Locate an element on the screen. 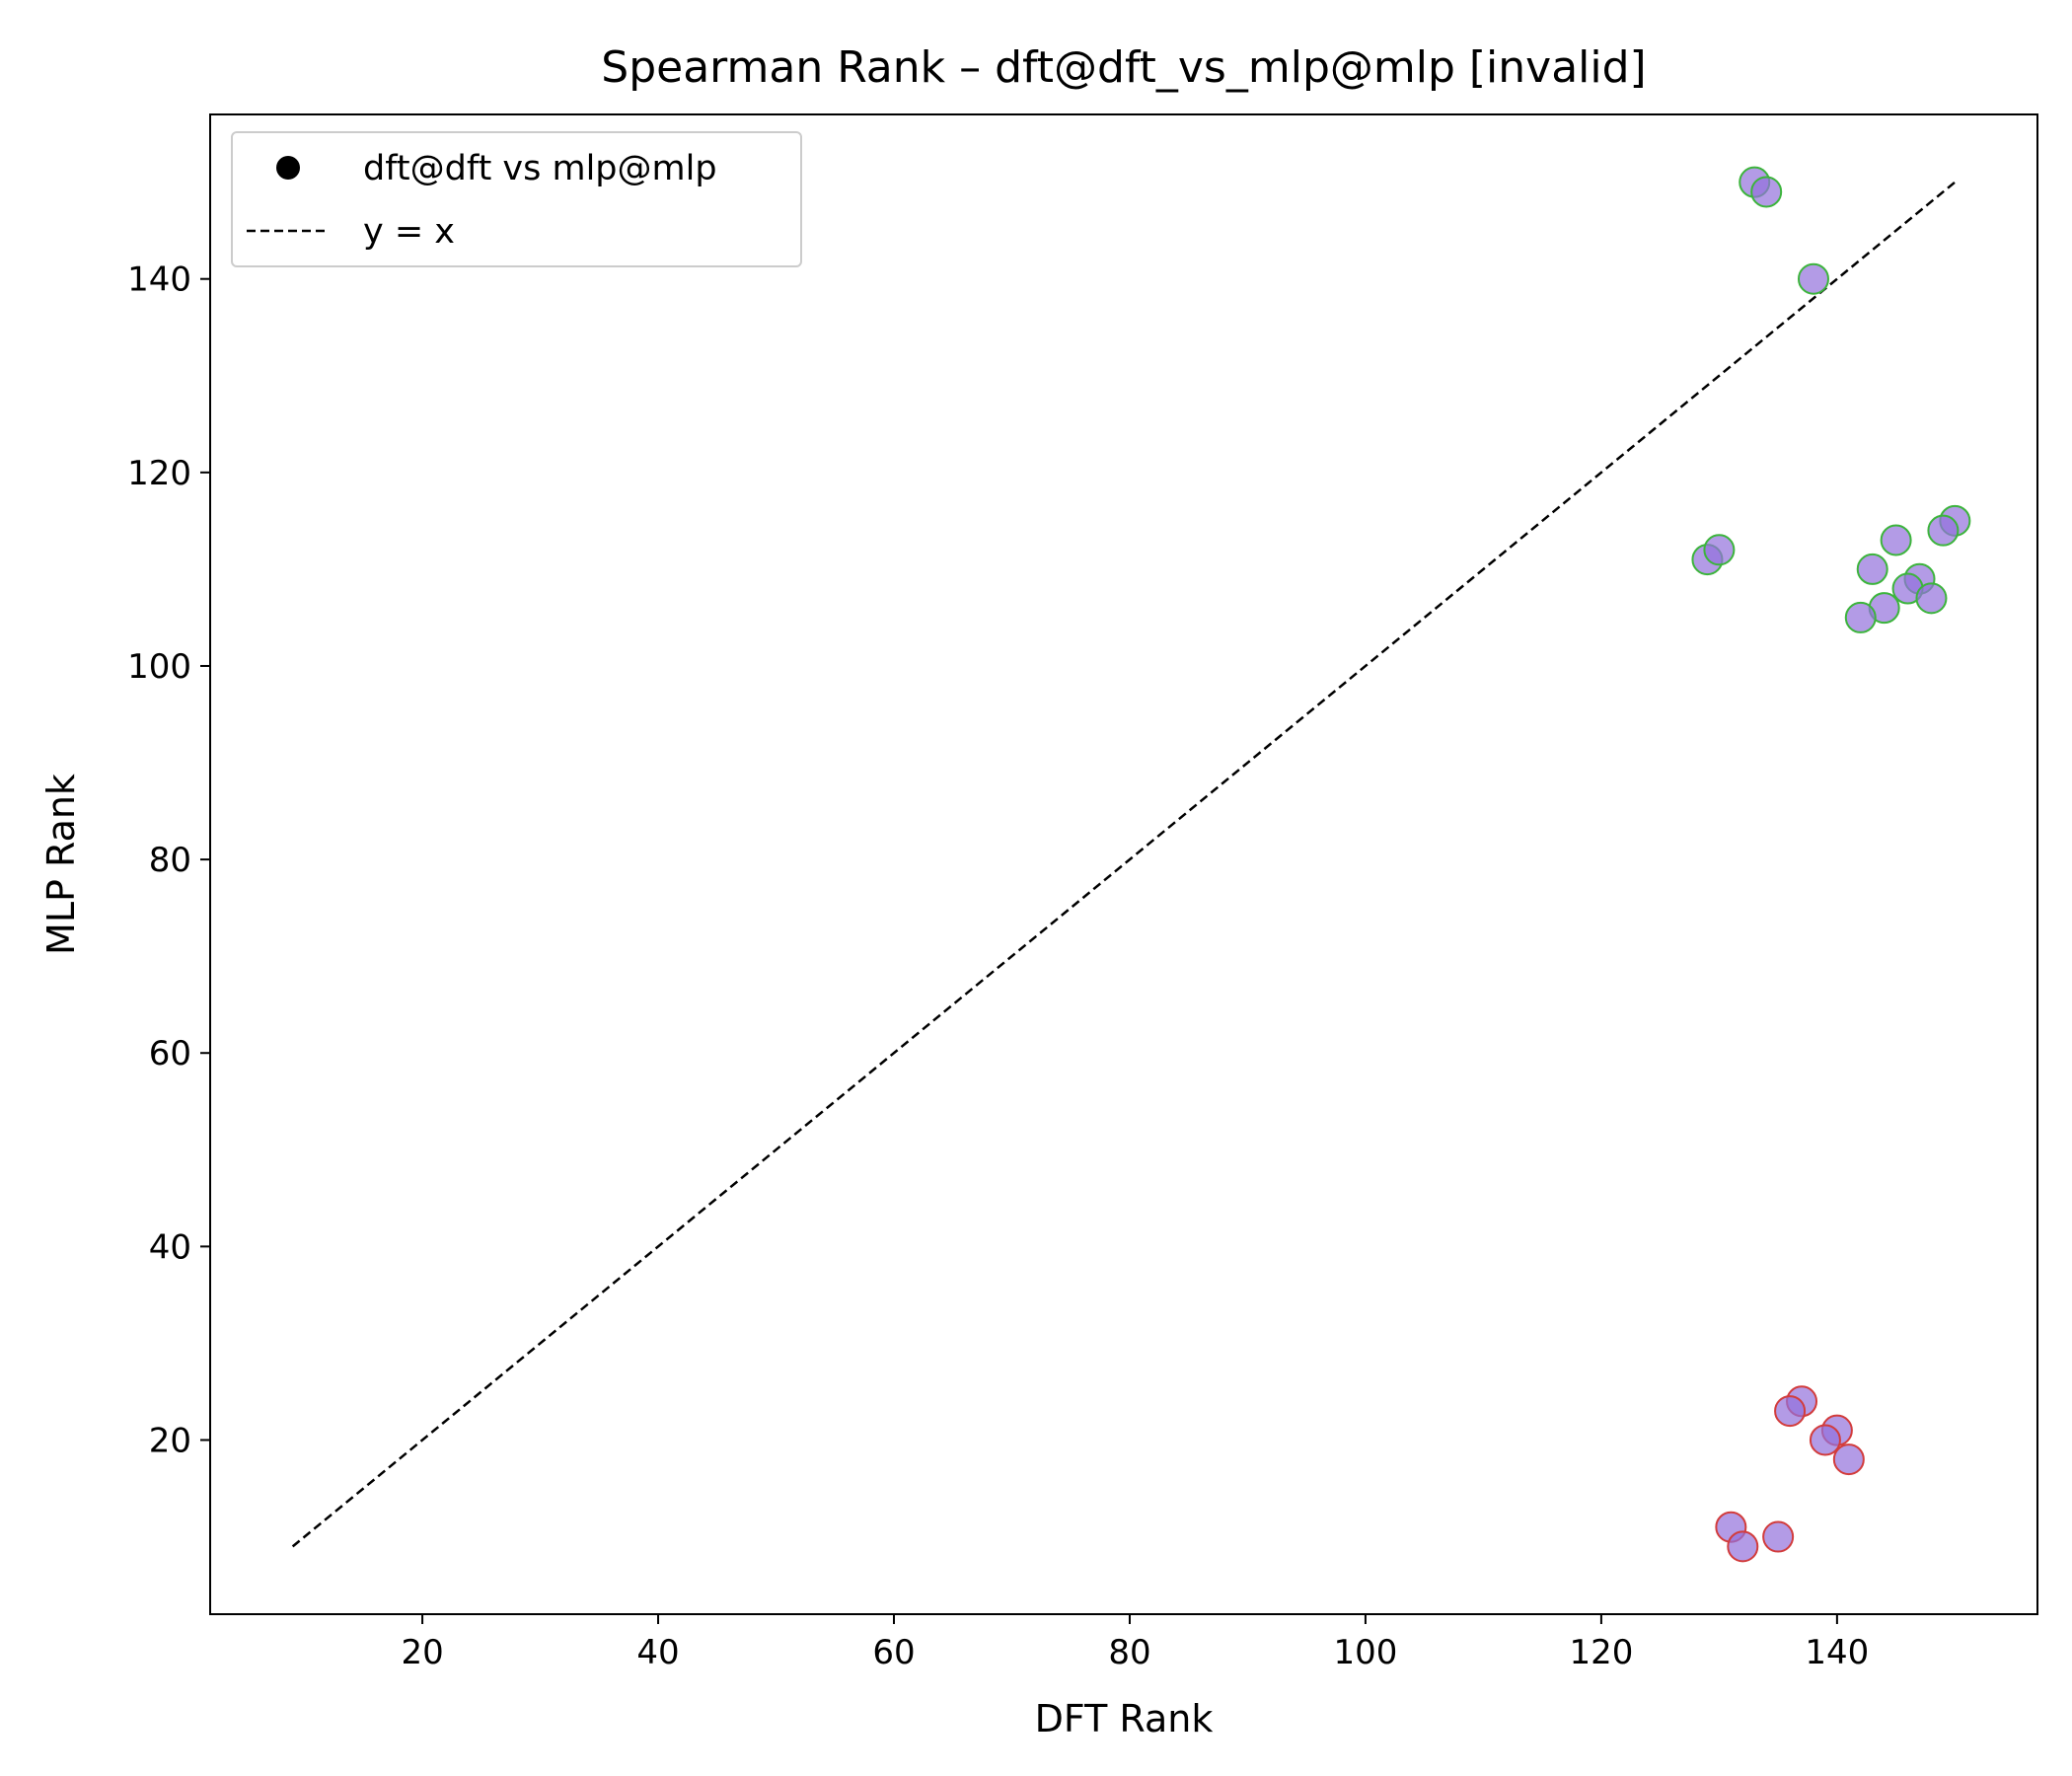 The image size is (2072, 1776). y-axis-ticks: 20 40 60 80 100 120 140 is located at coordinates (168, 860).